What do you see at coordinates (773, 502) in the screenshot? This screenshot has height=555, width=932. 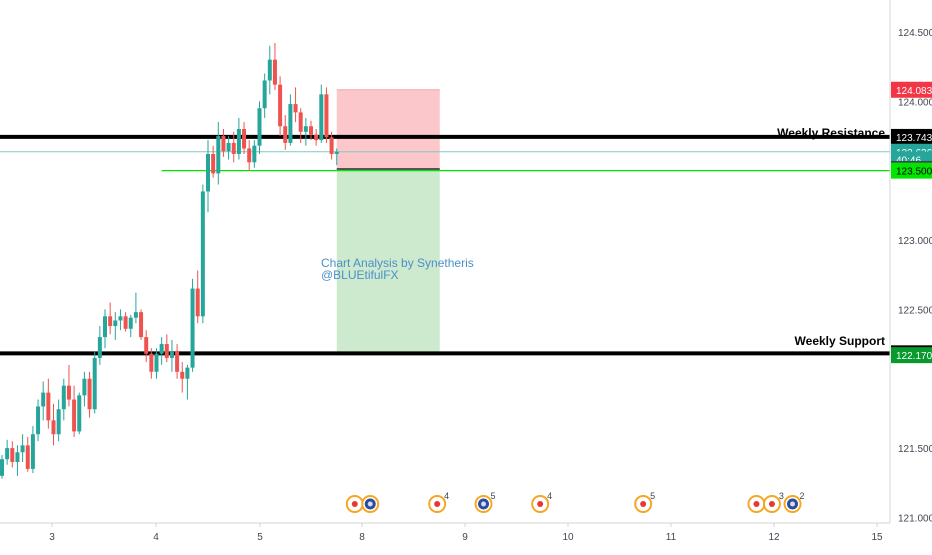 I see `eu-event-icon: 3` at bounding box center [773, 502].